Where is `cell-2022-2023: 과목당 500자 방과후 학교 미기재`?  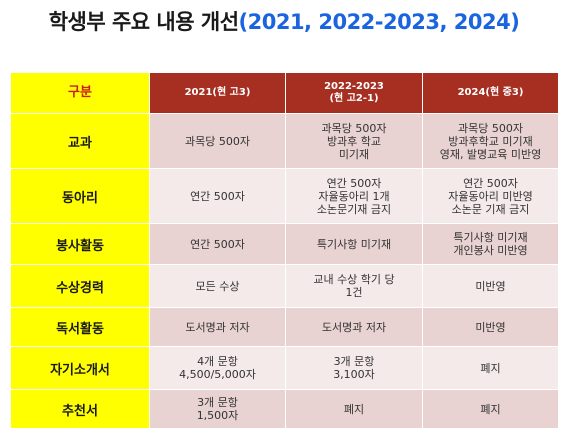
cell-2022-2023: 과목당 500자 방과후 학교 미기재 is located at coordinates (354, 141).